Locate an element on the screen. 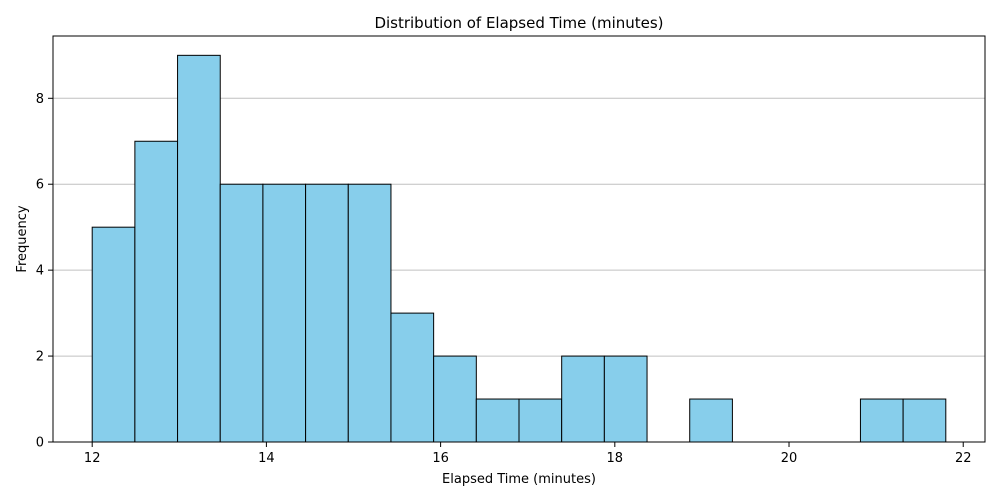  y-tick-label: 2 is located at coordinates (40, 357).